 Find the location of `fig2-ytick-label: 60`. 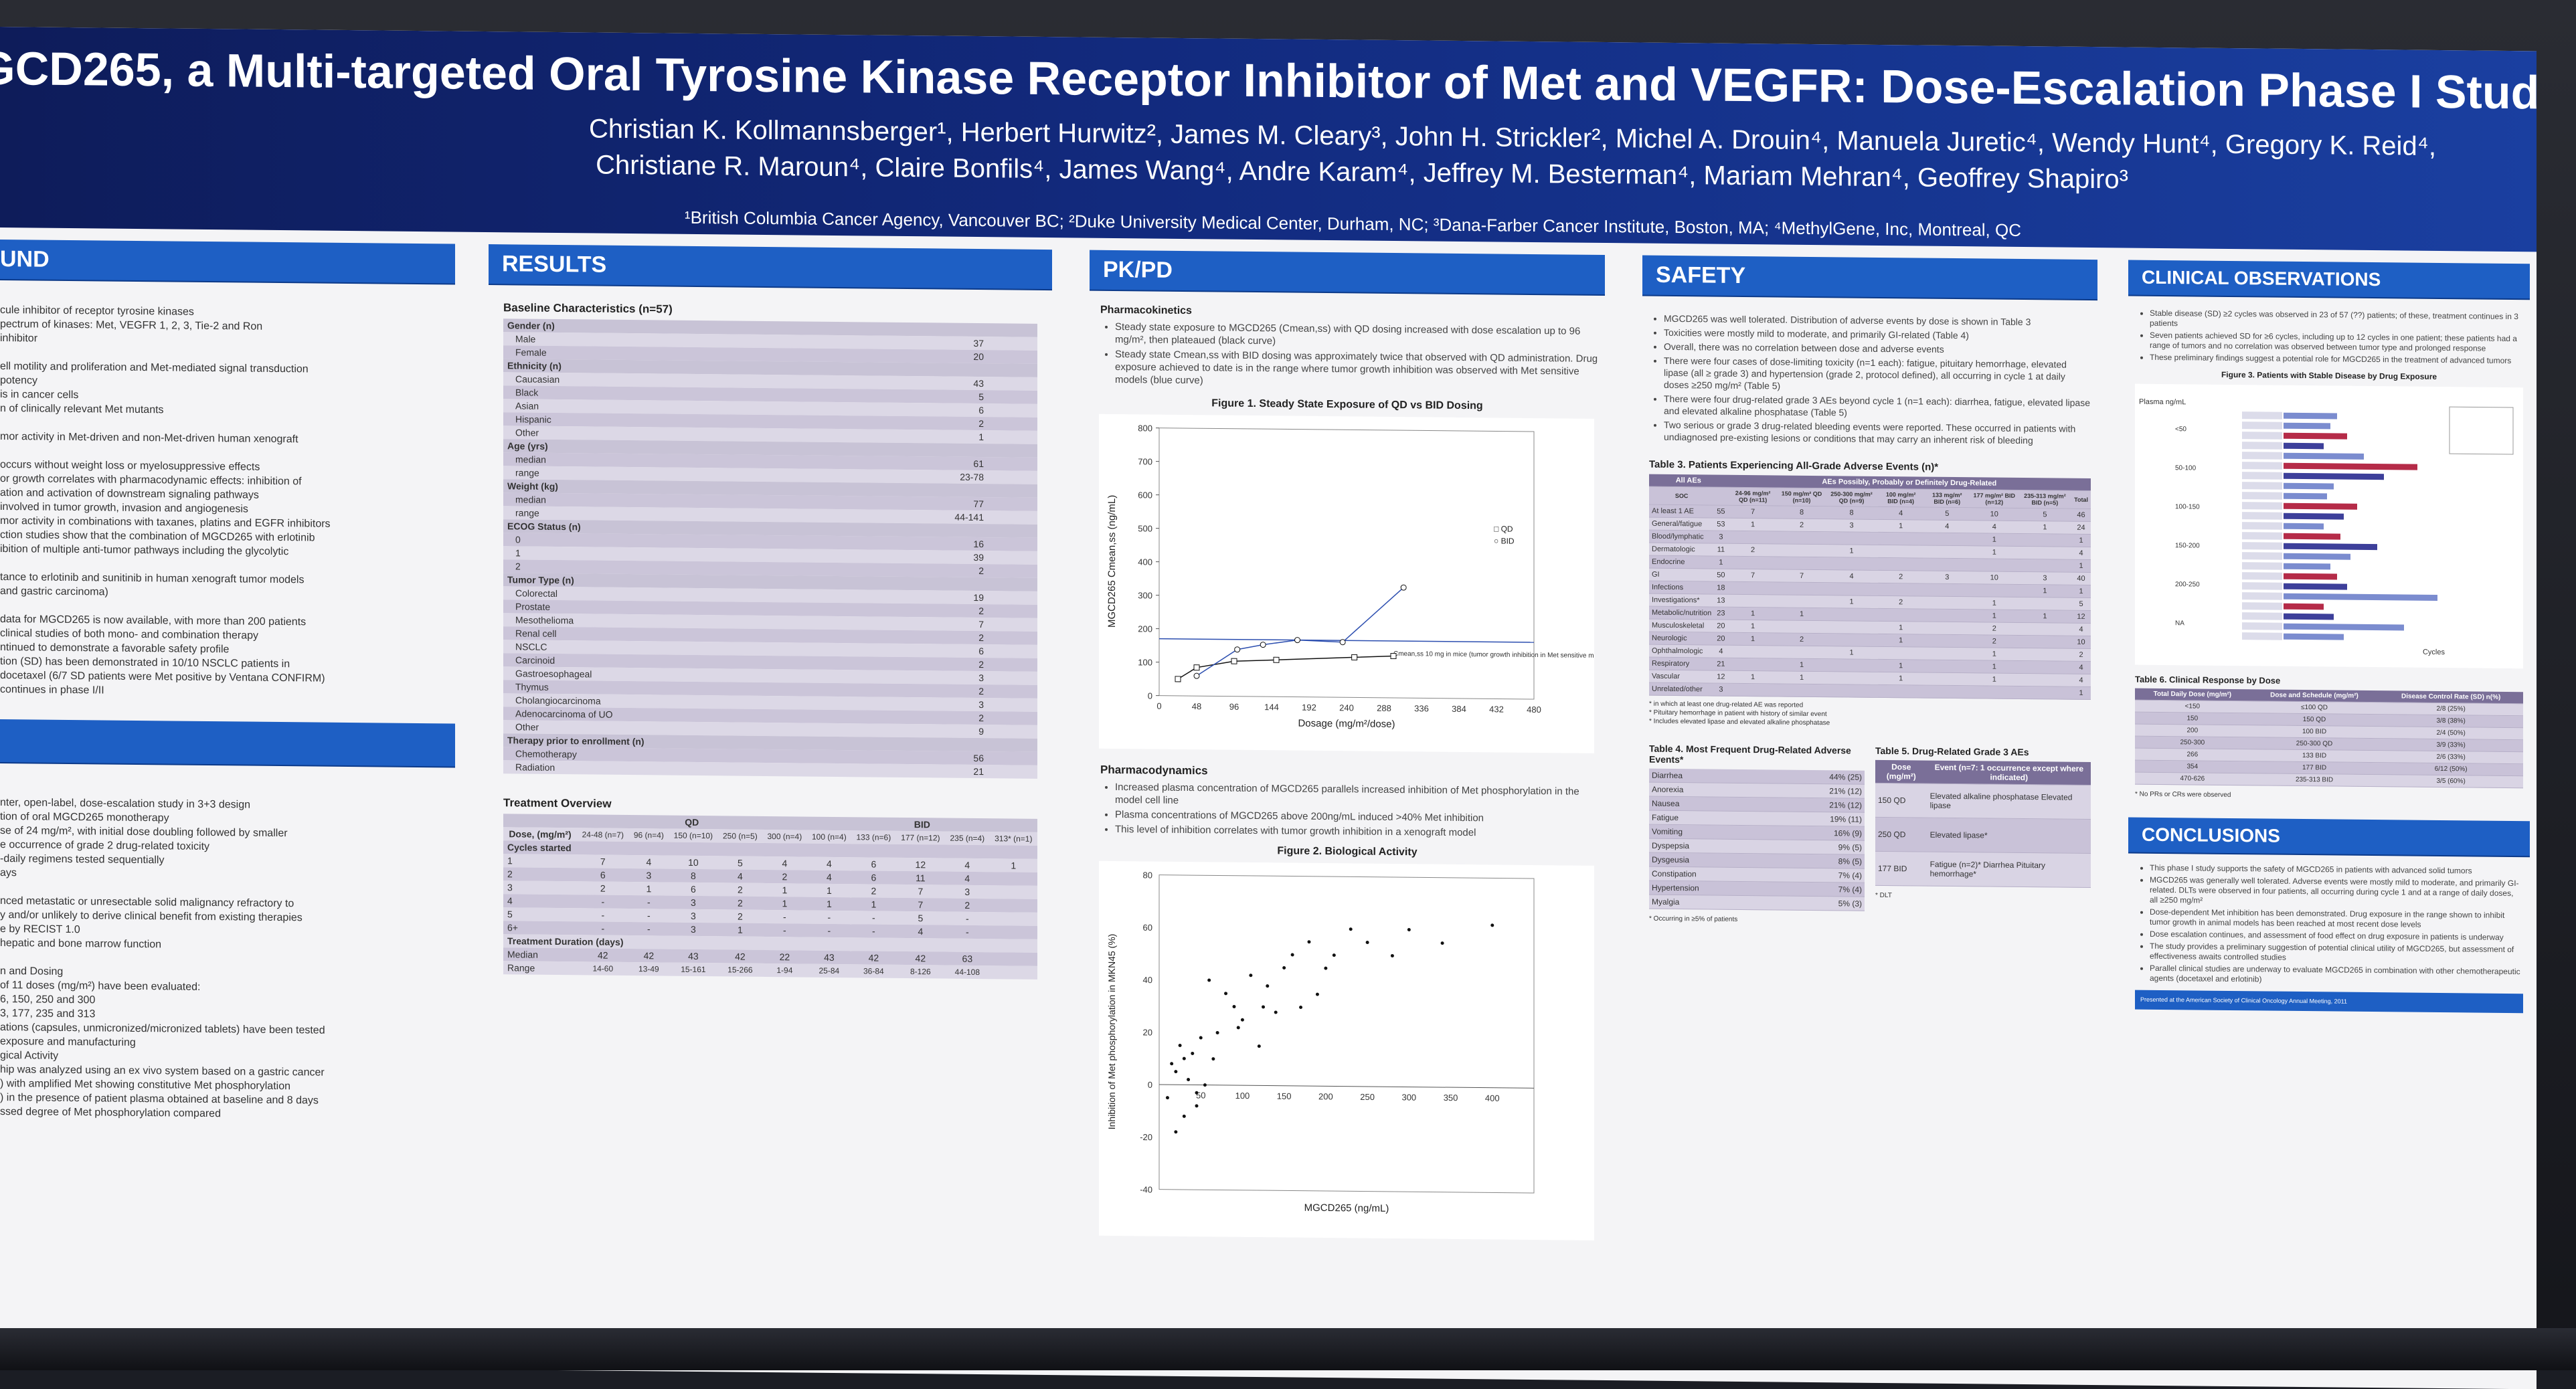

fig2-ytick-label: 60 is located at coordinates (1147, 928).